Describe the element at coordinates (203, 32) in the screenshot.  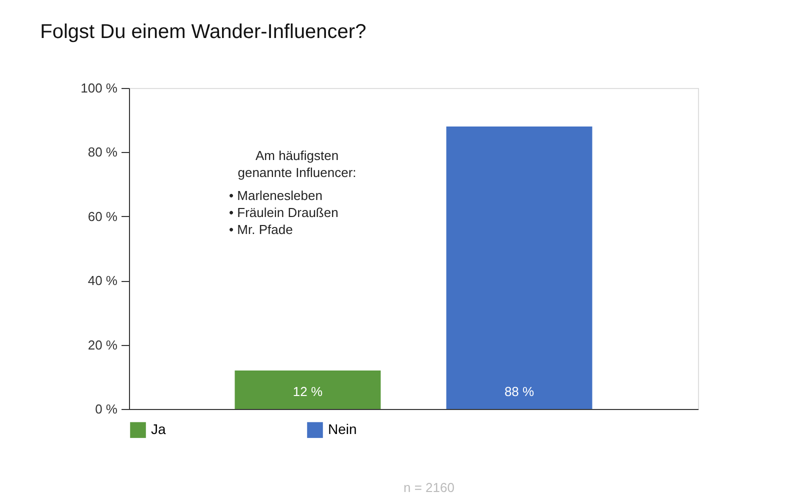
I see `chart-title: Folgst Du einem Wander-Influencer?` at that location.